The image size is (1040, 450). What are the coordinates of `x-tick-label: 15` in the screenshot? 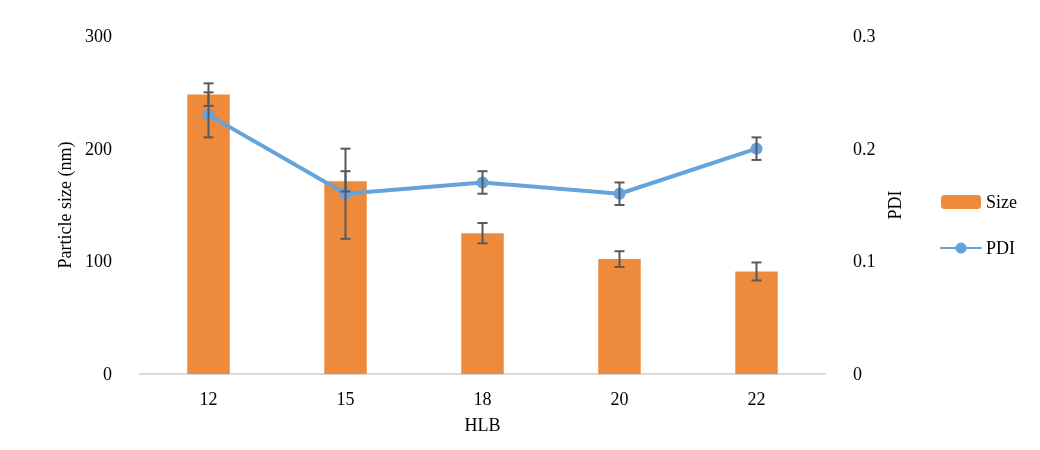 It's located at (345, 399).